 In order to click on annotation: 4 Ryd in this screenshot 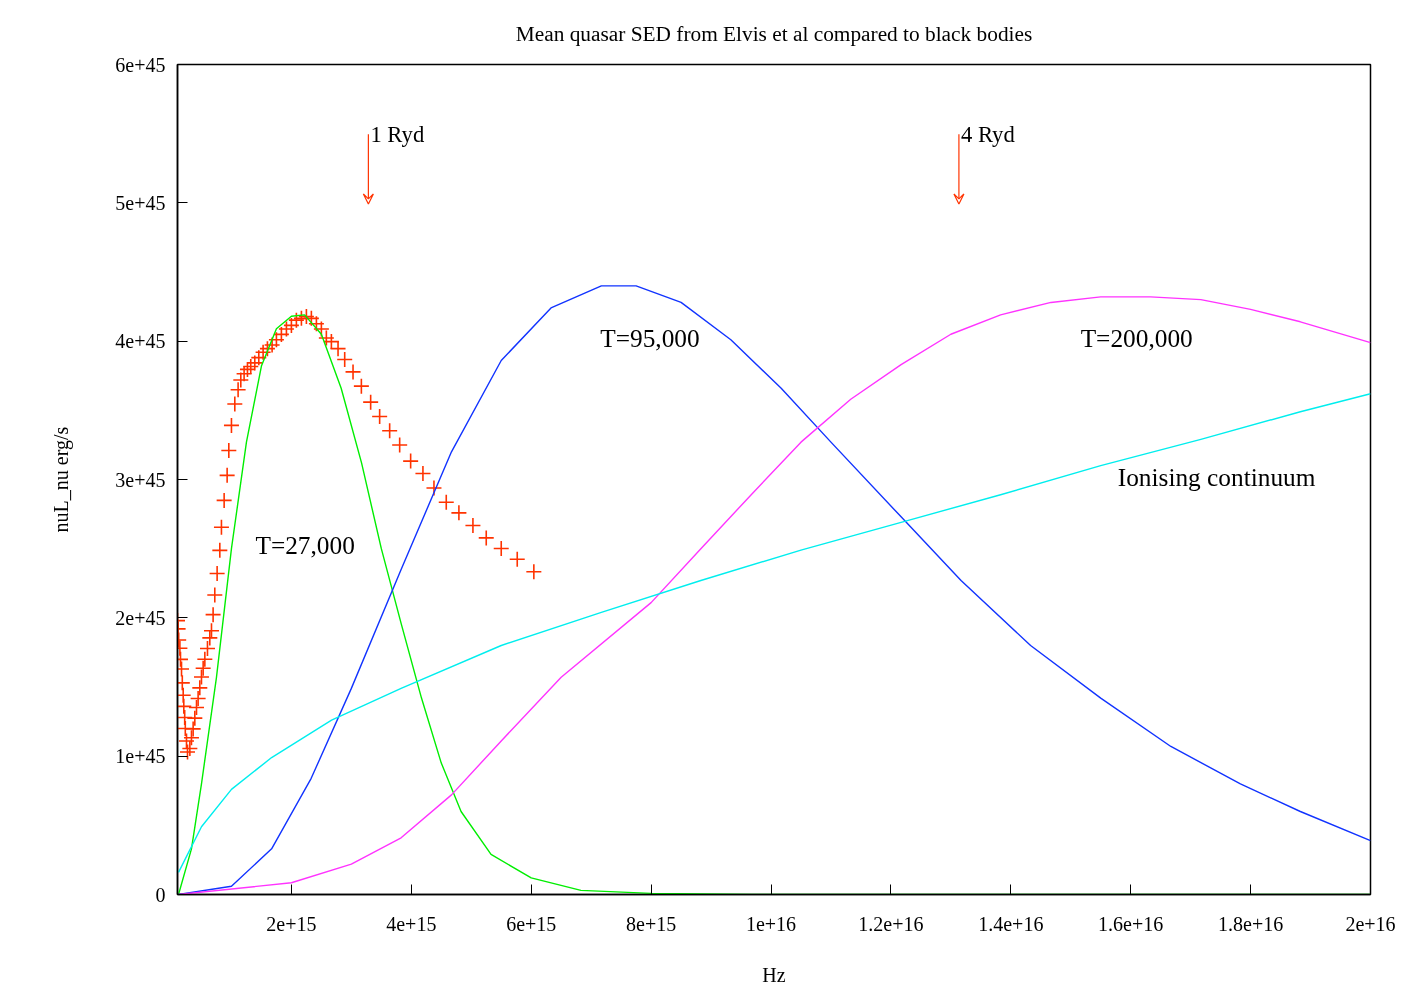, I will do `click(988, 134)`.